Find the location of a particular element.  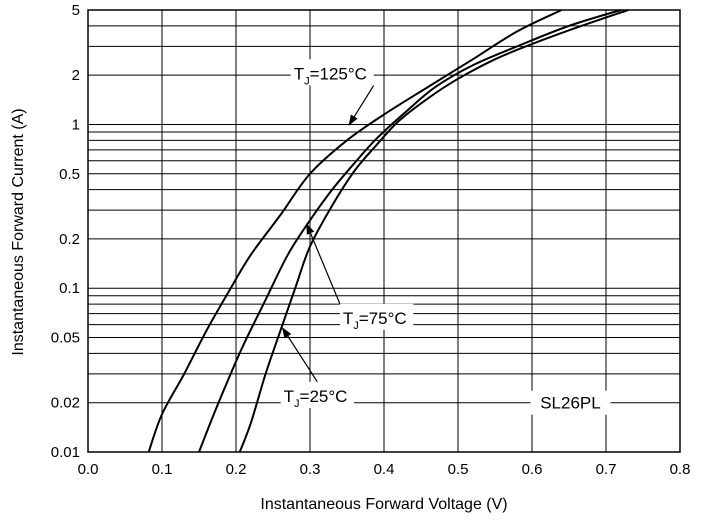

y-tick-label: 0.05 is located at coordinates (65, 338).